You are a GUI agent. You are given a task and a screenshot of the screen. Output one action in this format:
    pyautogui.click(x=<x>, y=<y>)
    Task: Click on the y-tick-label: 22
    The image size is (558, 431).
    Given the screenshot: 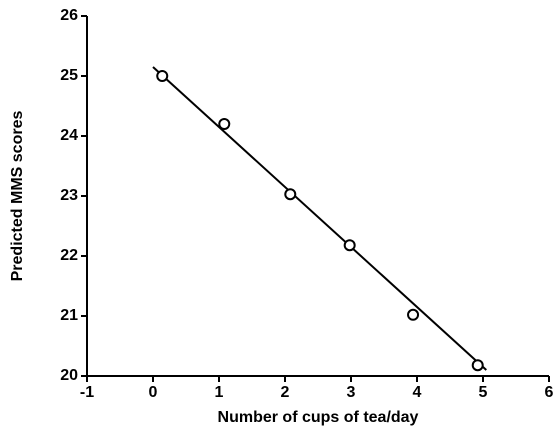 What is the action you would take?
    pyautogui.click(x=69, y=255)
    